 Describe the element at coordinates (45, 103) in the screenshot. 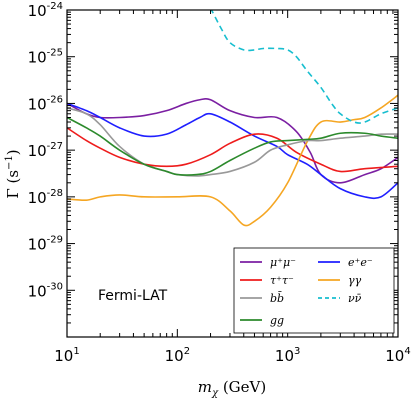

I see `y-tick-label-m26: 10-26` at that location.